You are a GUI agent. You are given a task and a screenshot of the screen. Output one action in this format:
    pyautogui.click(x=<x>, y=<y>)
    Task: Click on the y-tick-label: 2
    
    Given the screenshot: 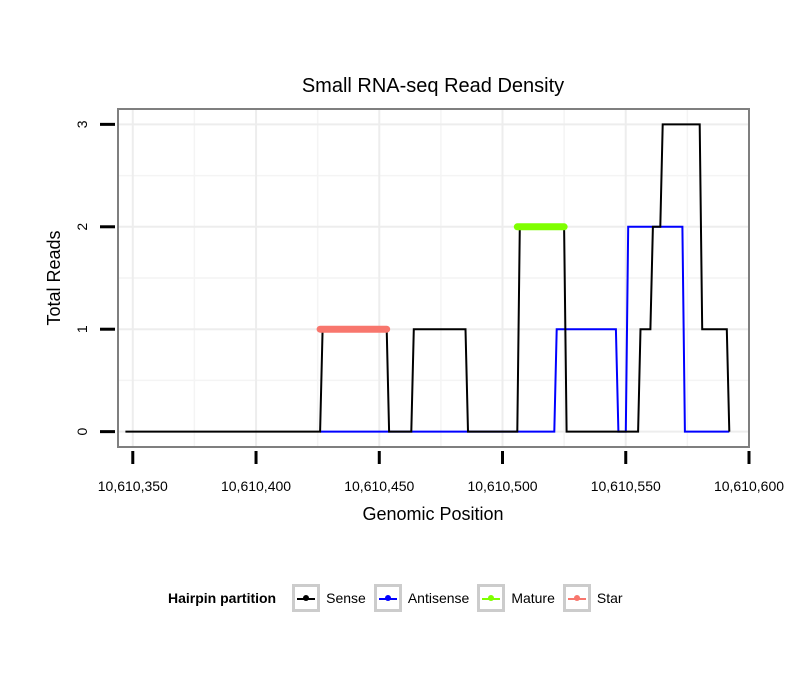 What is the action you would take?
    pyautogui.click(x=82, y=227)
    